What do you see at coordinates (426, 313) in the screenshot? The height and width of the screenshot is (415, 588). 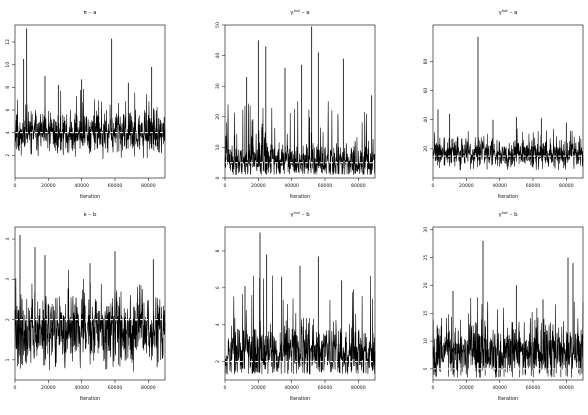 I see `y-tick-label: 15` at bounding box center [426, 313].